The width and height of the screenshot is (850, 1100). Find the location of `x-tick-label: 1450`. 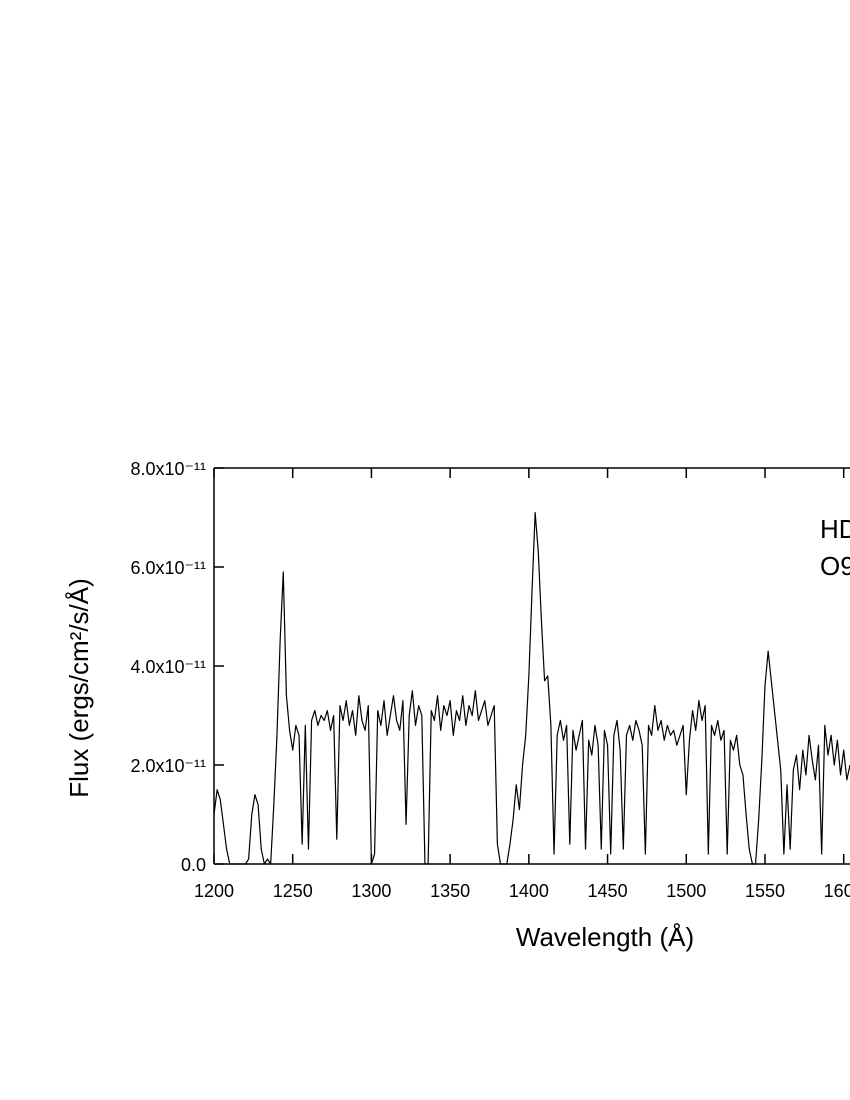

x-tick-label: 1450 is located at coordinates (608, 891).